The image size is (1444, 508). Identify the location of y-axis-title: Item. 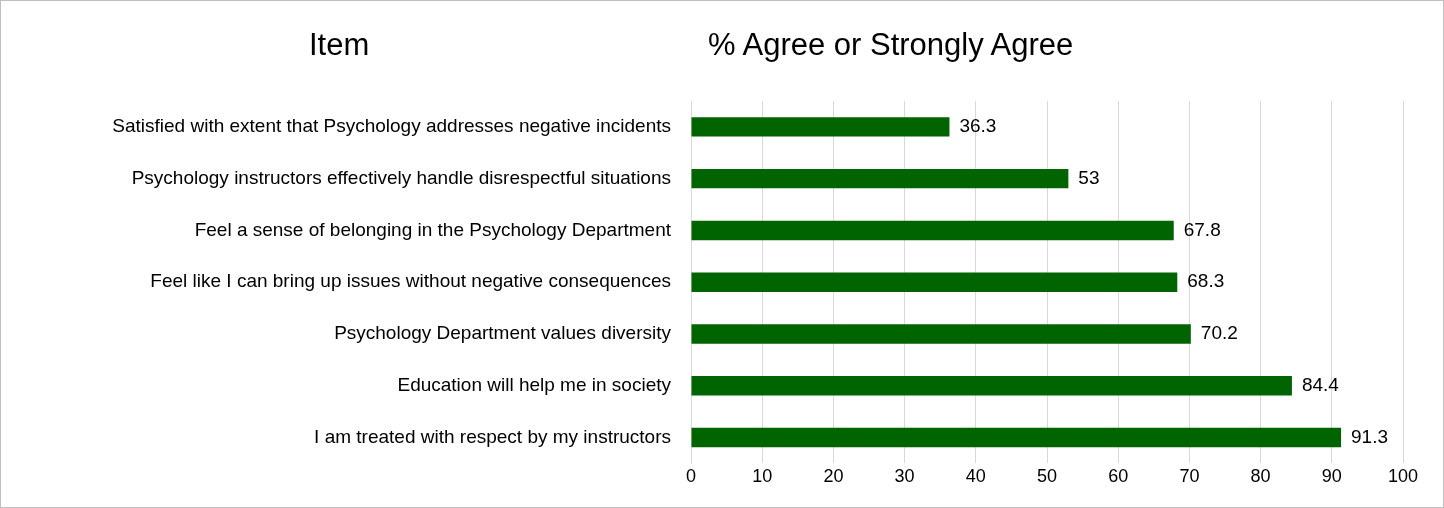
(339, 45).